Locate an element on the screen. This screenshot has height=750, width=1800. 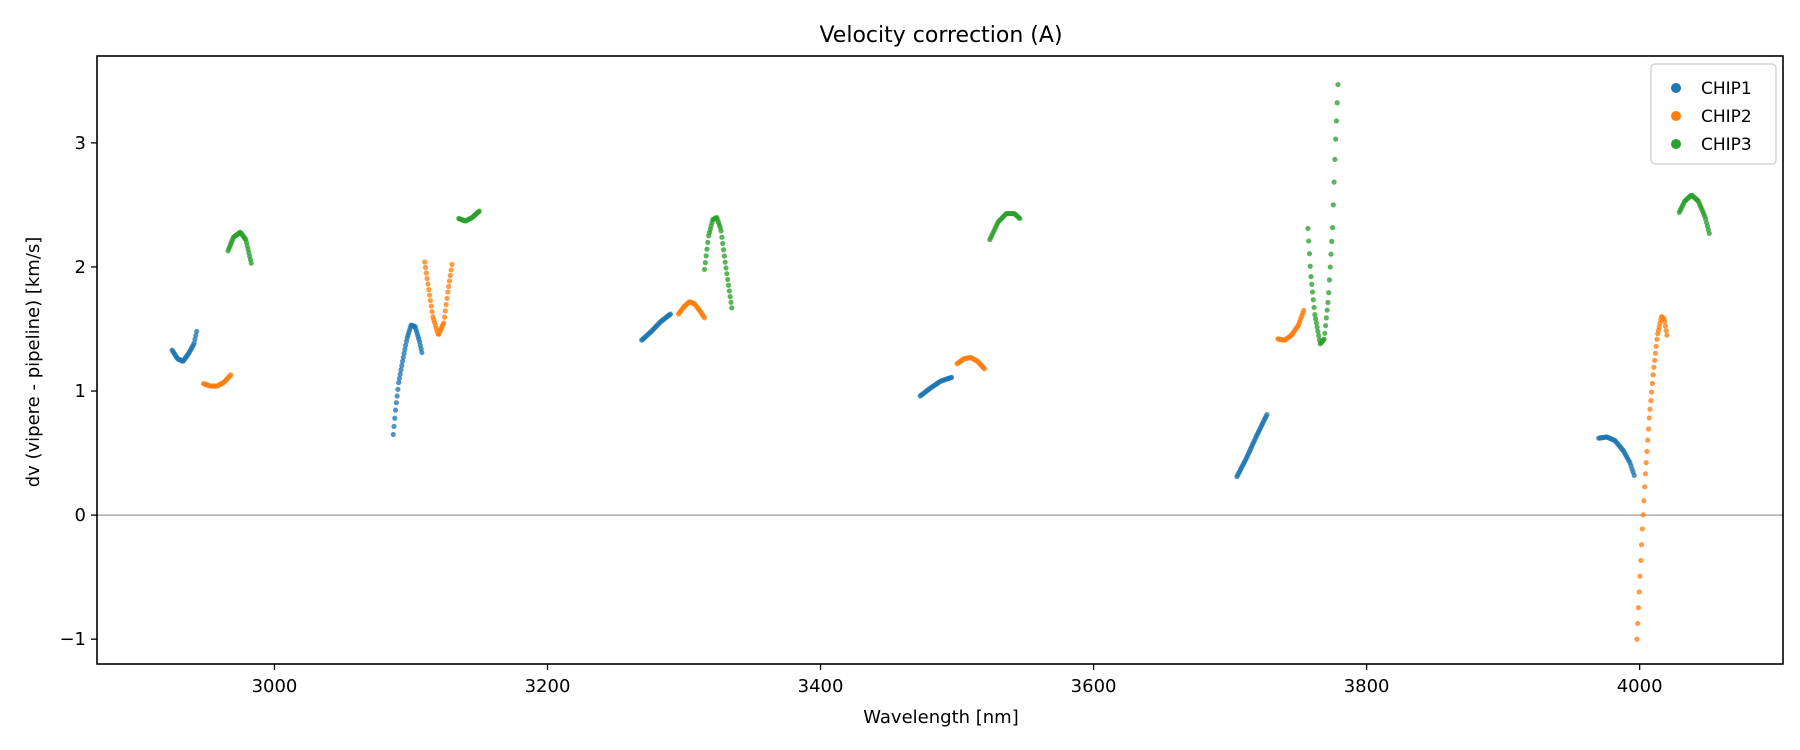
legend-label-chip1: CHIP1 is located at coordinates (1726, 89).